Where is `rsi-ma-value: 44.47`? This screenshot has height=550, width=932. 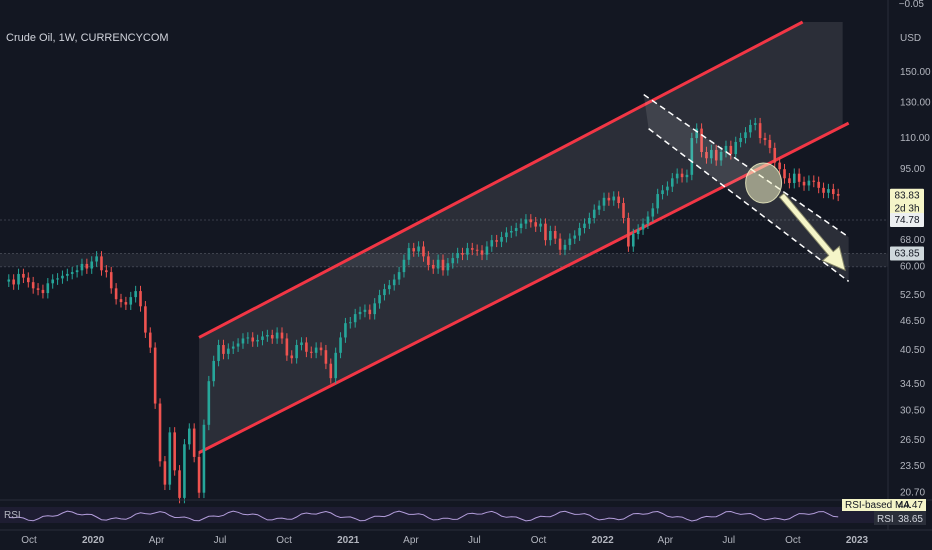
rsi-ma-value: 44.47 is located at coordinates (910, 505).